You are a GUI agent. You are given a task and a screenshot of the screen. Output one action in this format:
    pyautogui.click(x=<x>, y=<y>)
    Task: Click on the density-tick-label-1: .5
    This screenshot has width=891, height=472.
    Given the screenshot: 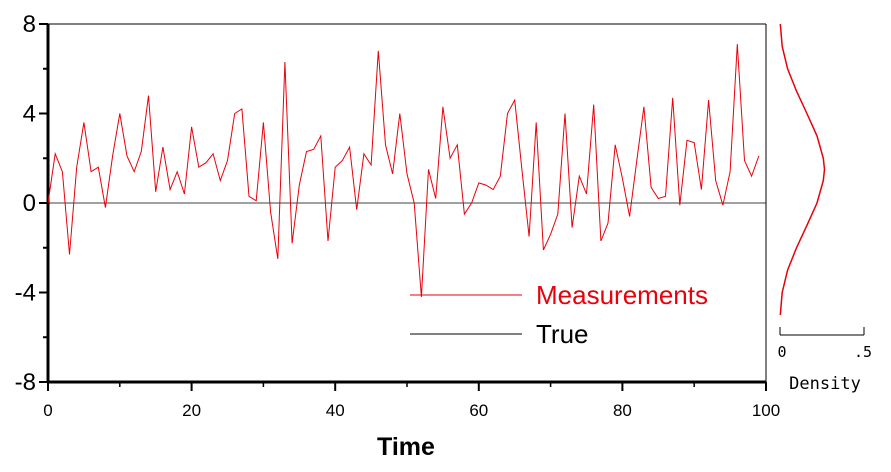 What is the action you would take?
    pyautogui.click(x=863, y=352)
    